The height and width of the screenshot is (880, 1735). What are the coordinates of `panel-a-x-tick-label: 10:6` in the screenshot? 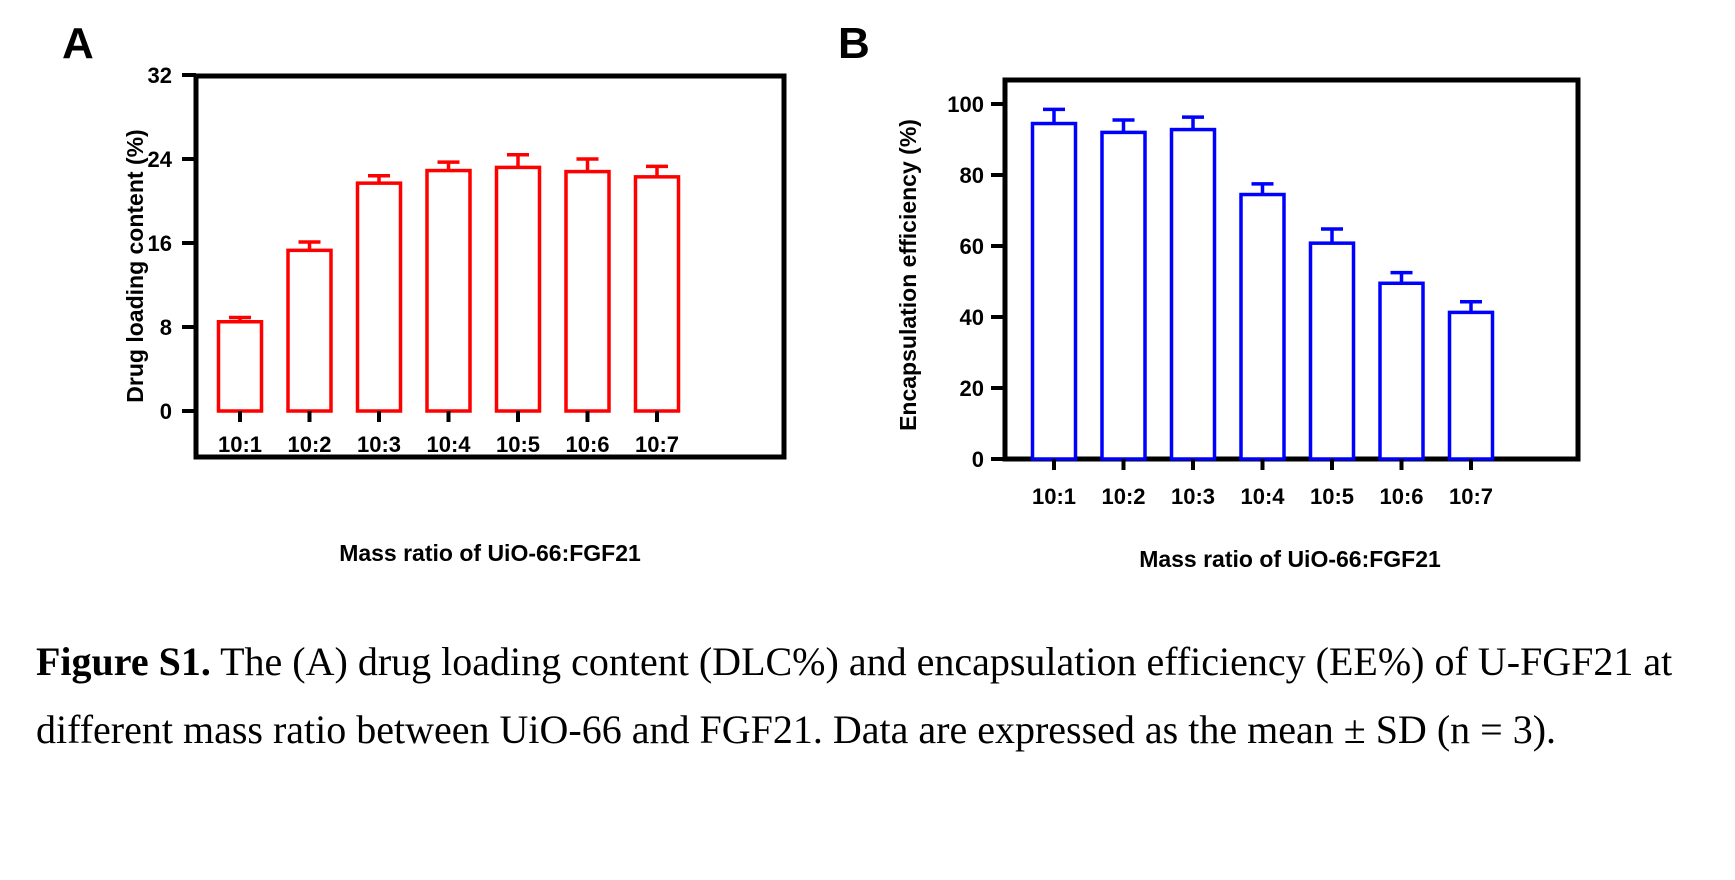 It's located at (587, 444).